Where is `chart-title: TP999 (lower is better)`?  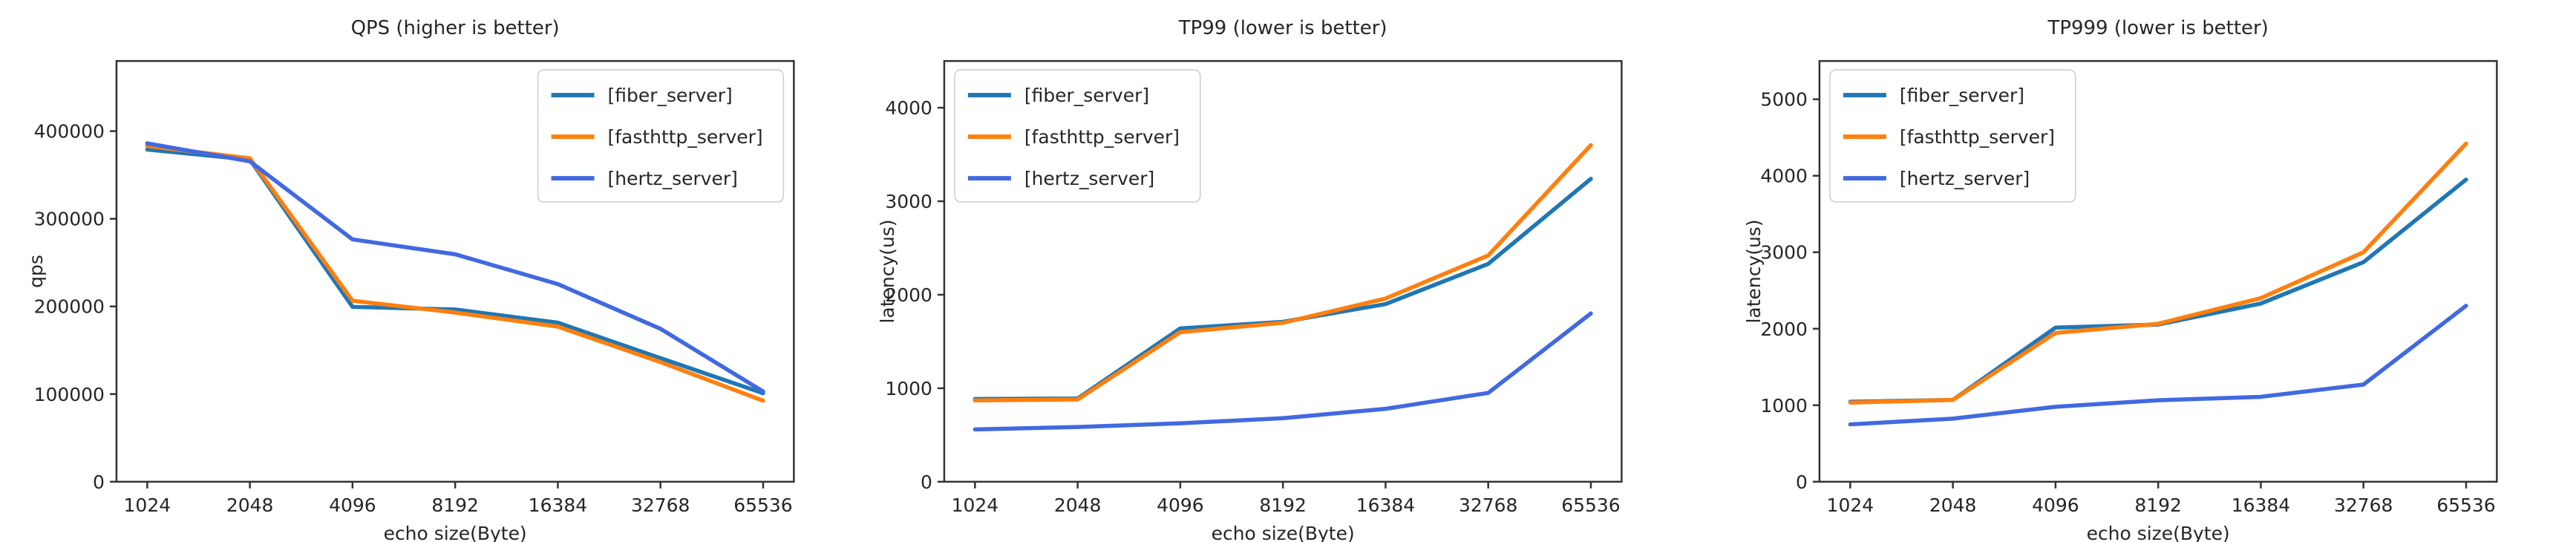 chart-title: TP999 (lower is better) is located at coordinates (2157, 28).